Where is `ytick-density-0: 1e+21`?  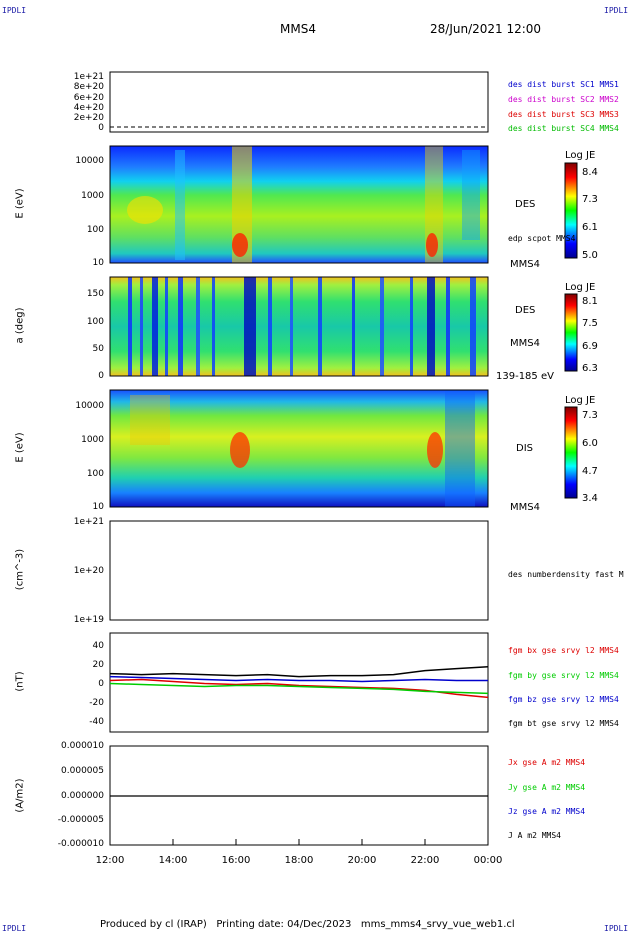
ytick-density-0: 1e+21 is located at coordinates (88, 522).